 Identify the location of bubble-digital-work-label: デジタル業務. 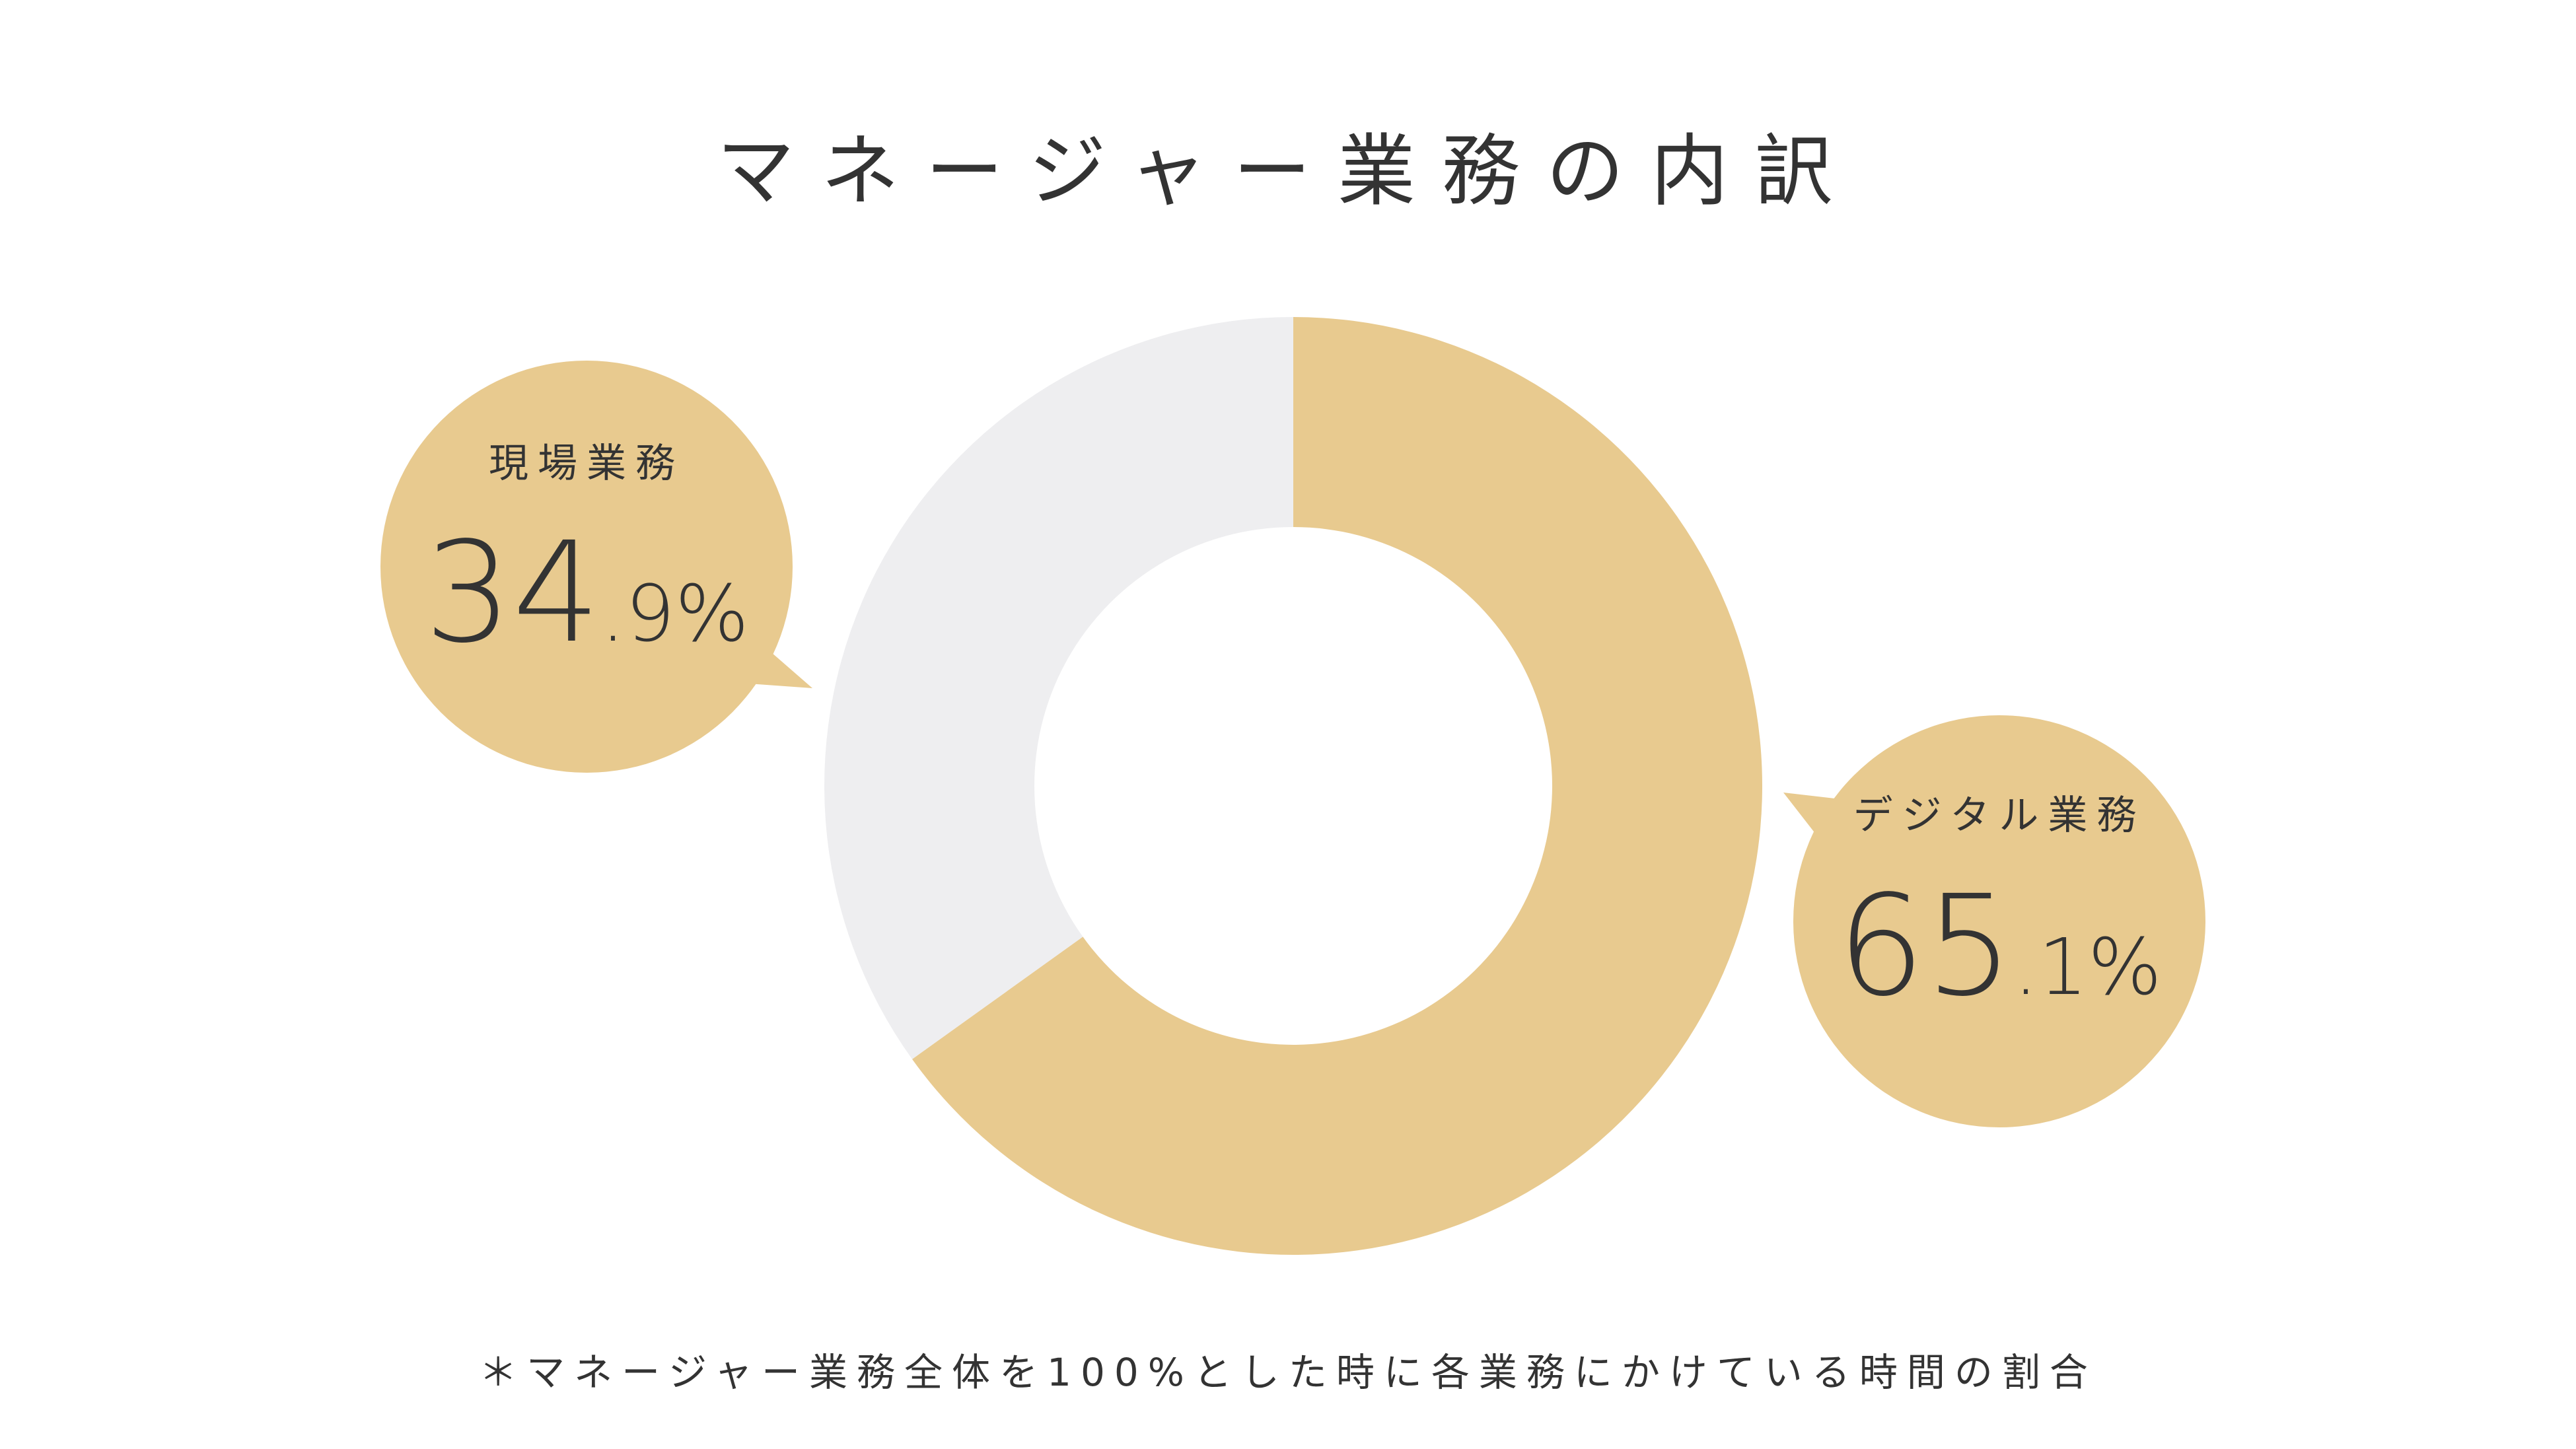
(1999, 816).